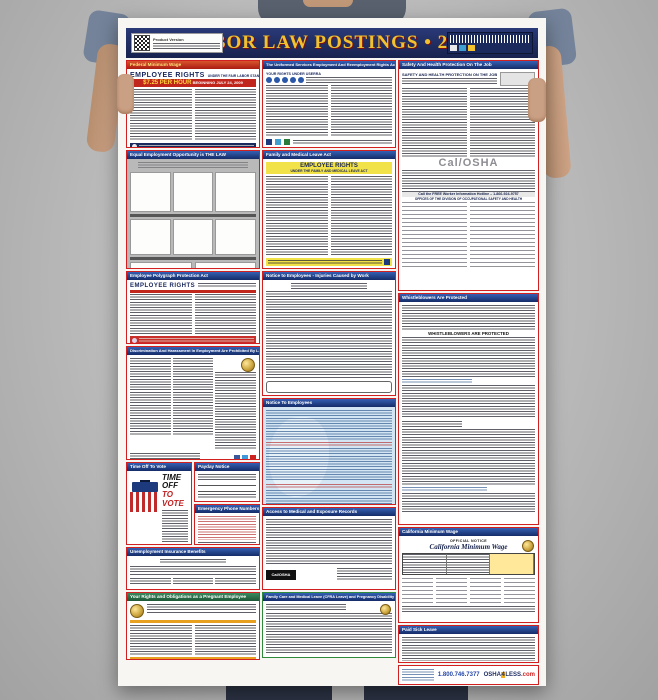  What do you see at coordinates (468, 675) in the screenshot?
I see `vendor-brand-row: 1.800.746.7377 OSHA4LESS.com` at bounding box center [468, 675].